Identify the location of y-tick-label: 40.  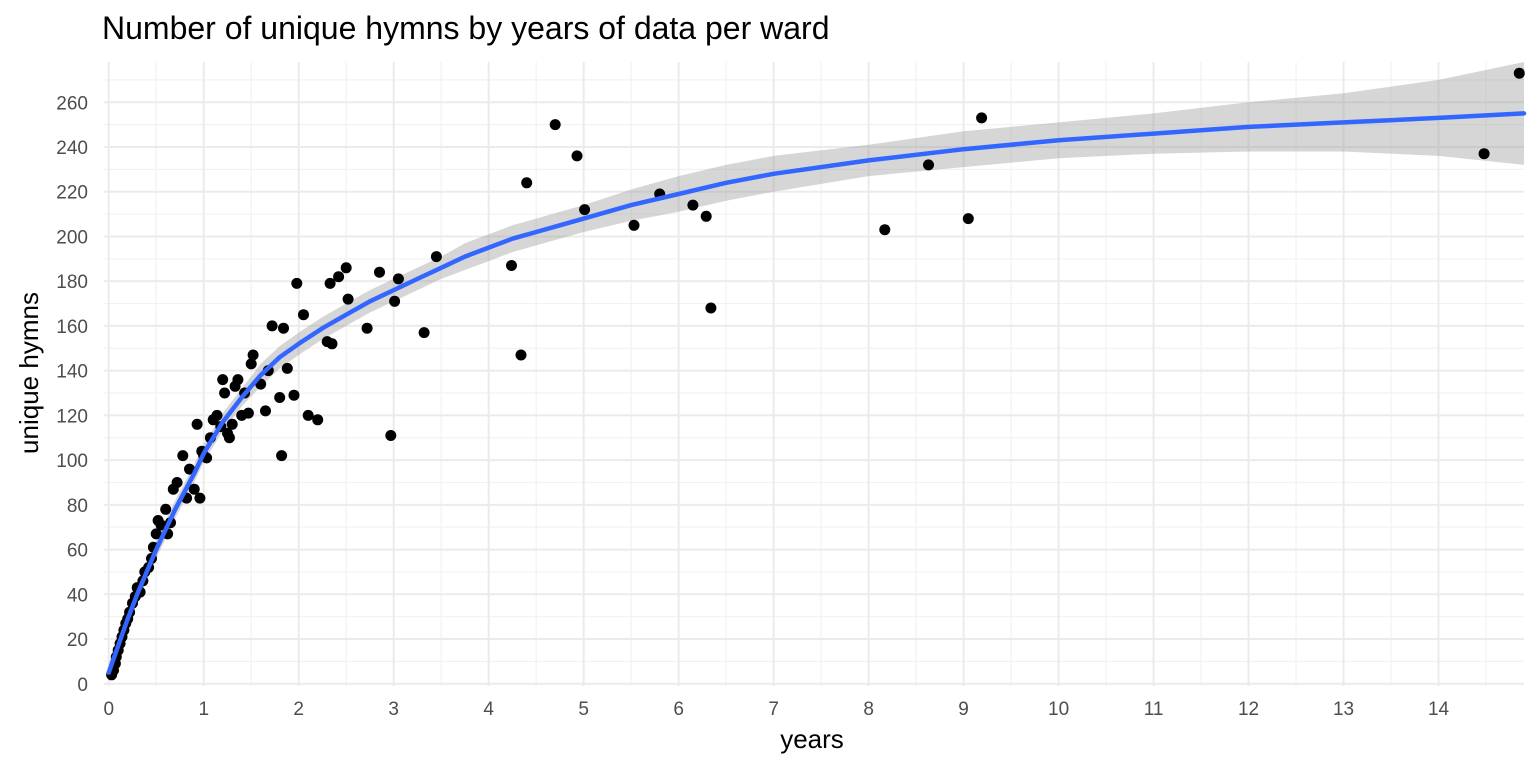
(77, 595).